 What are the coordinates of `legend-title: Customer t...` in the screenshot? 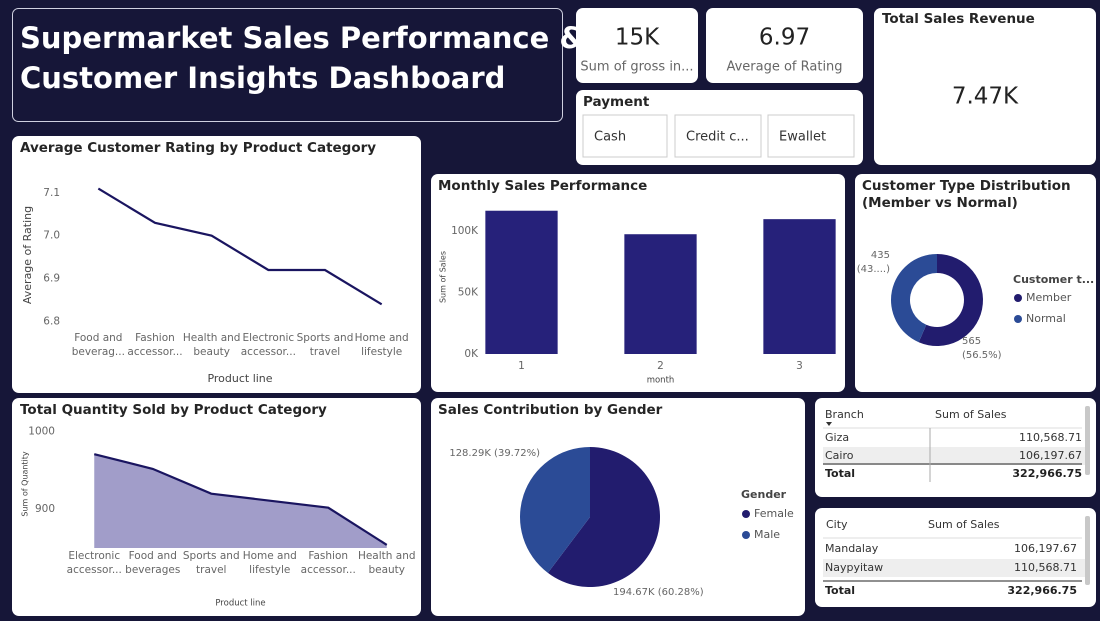 It's located at (1053, 279).